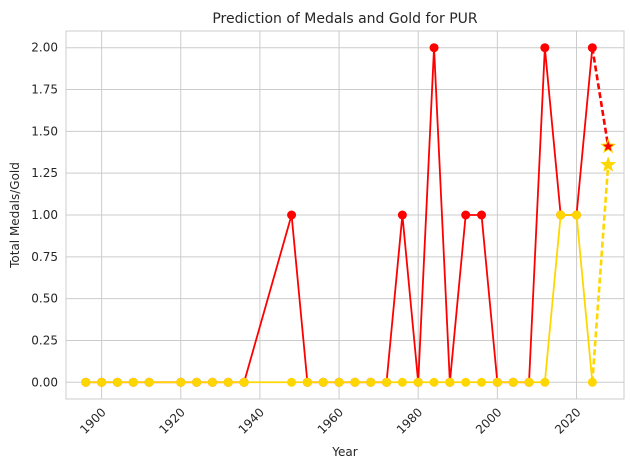 The height and width of the screenshot is (470, 630). What do you see at coordinates (15, 215) in the screenshot?
I see `y-axis-label: Total Medals/Gold` at bounding box center [15, 215].